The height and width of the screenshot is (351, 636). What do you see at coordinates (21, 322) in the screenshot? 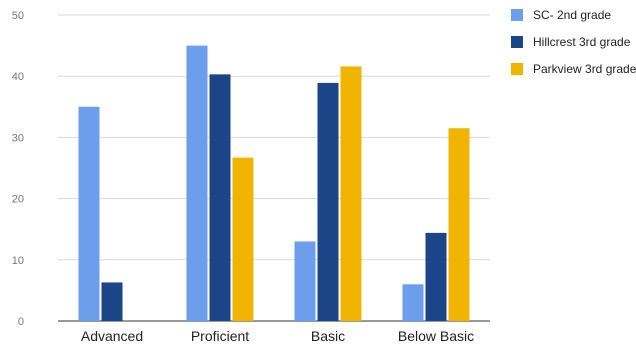
I see `y-tick-label: 0` at bounding box center [21, 322].